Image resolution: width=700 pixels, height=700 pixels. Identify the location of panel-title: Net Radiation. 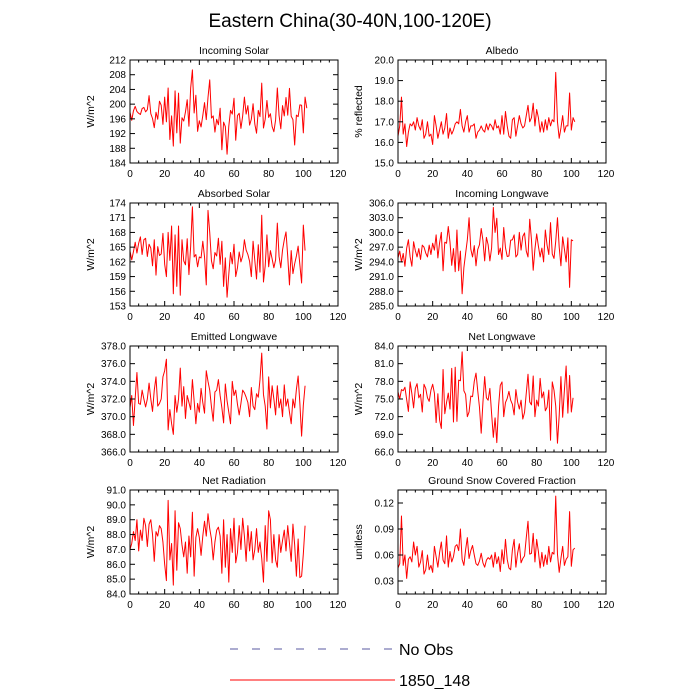
(234, 481).